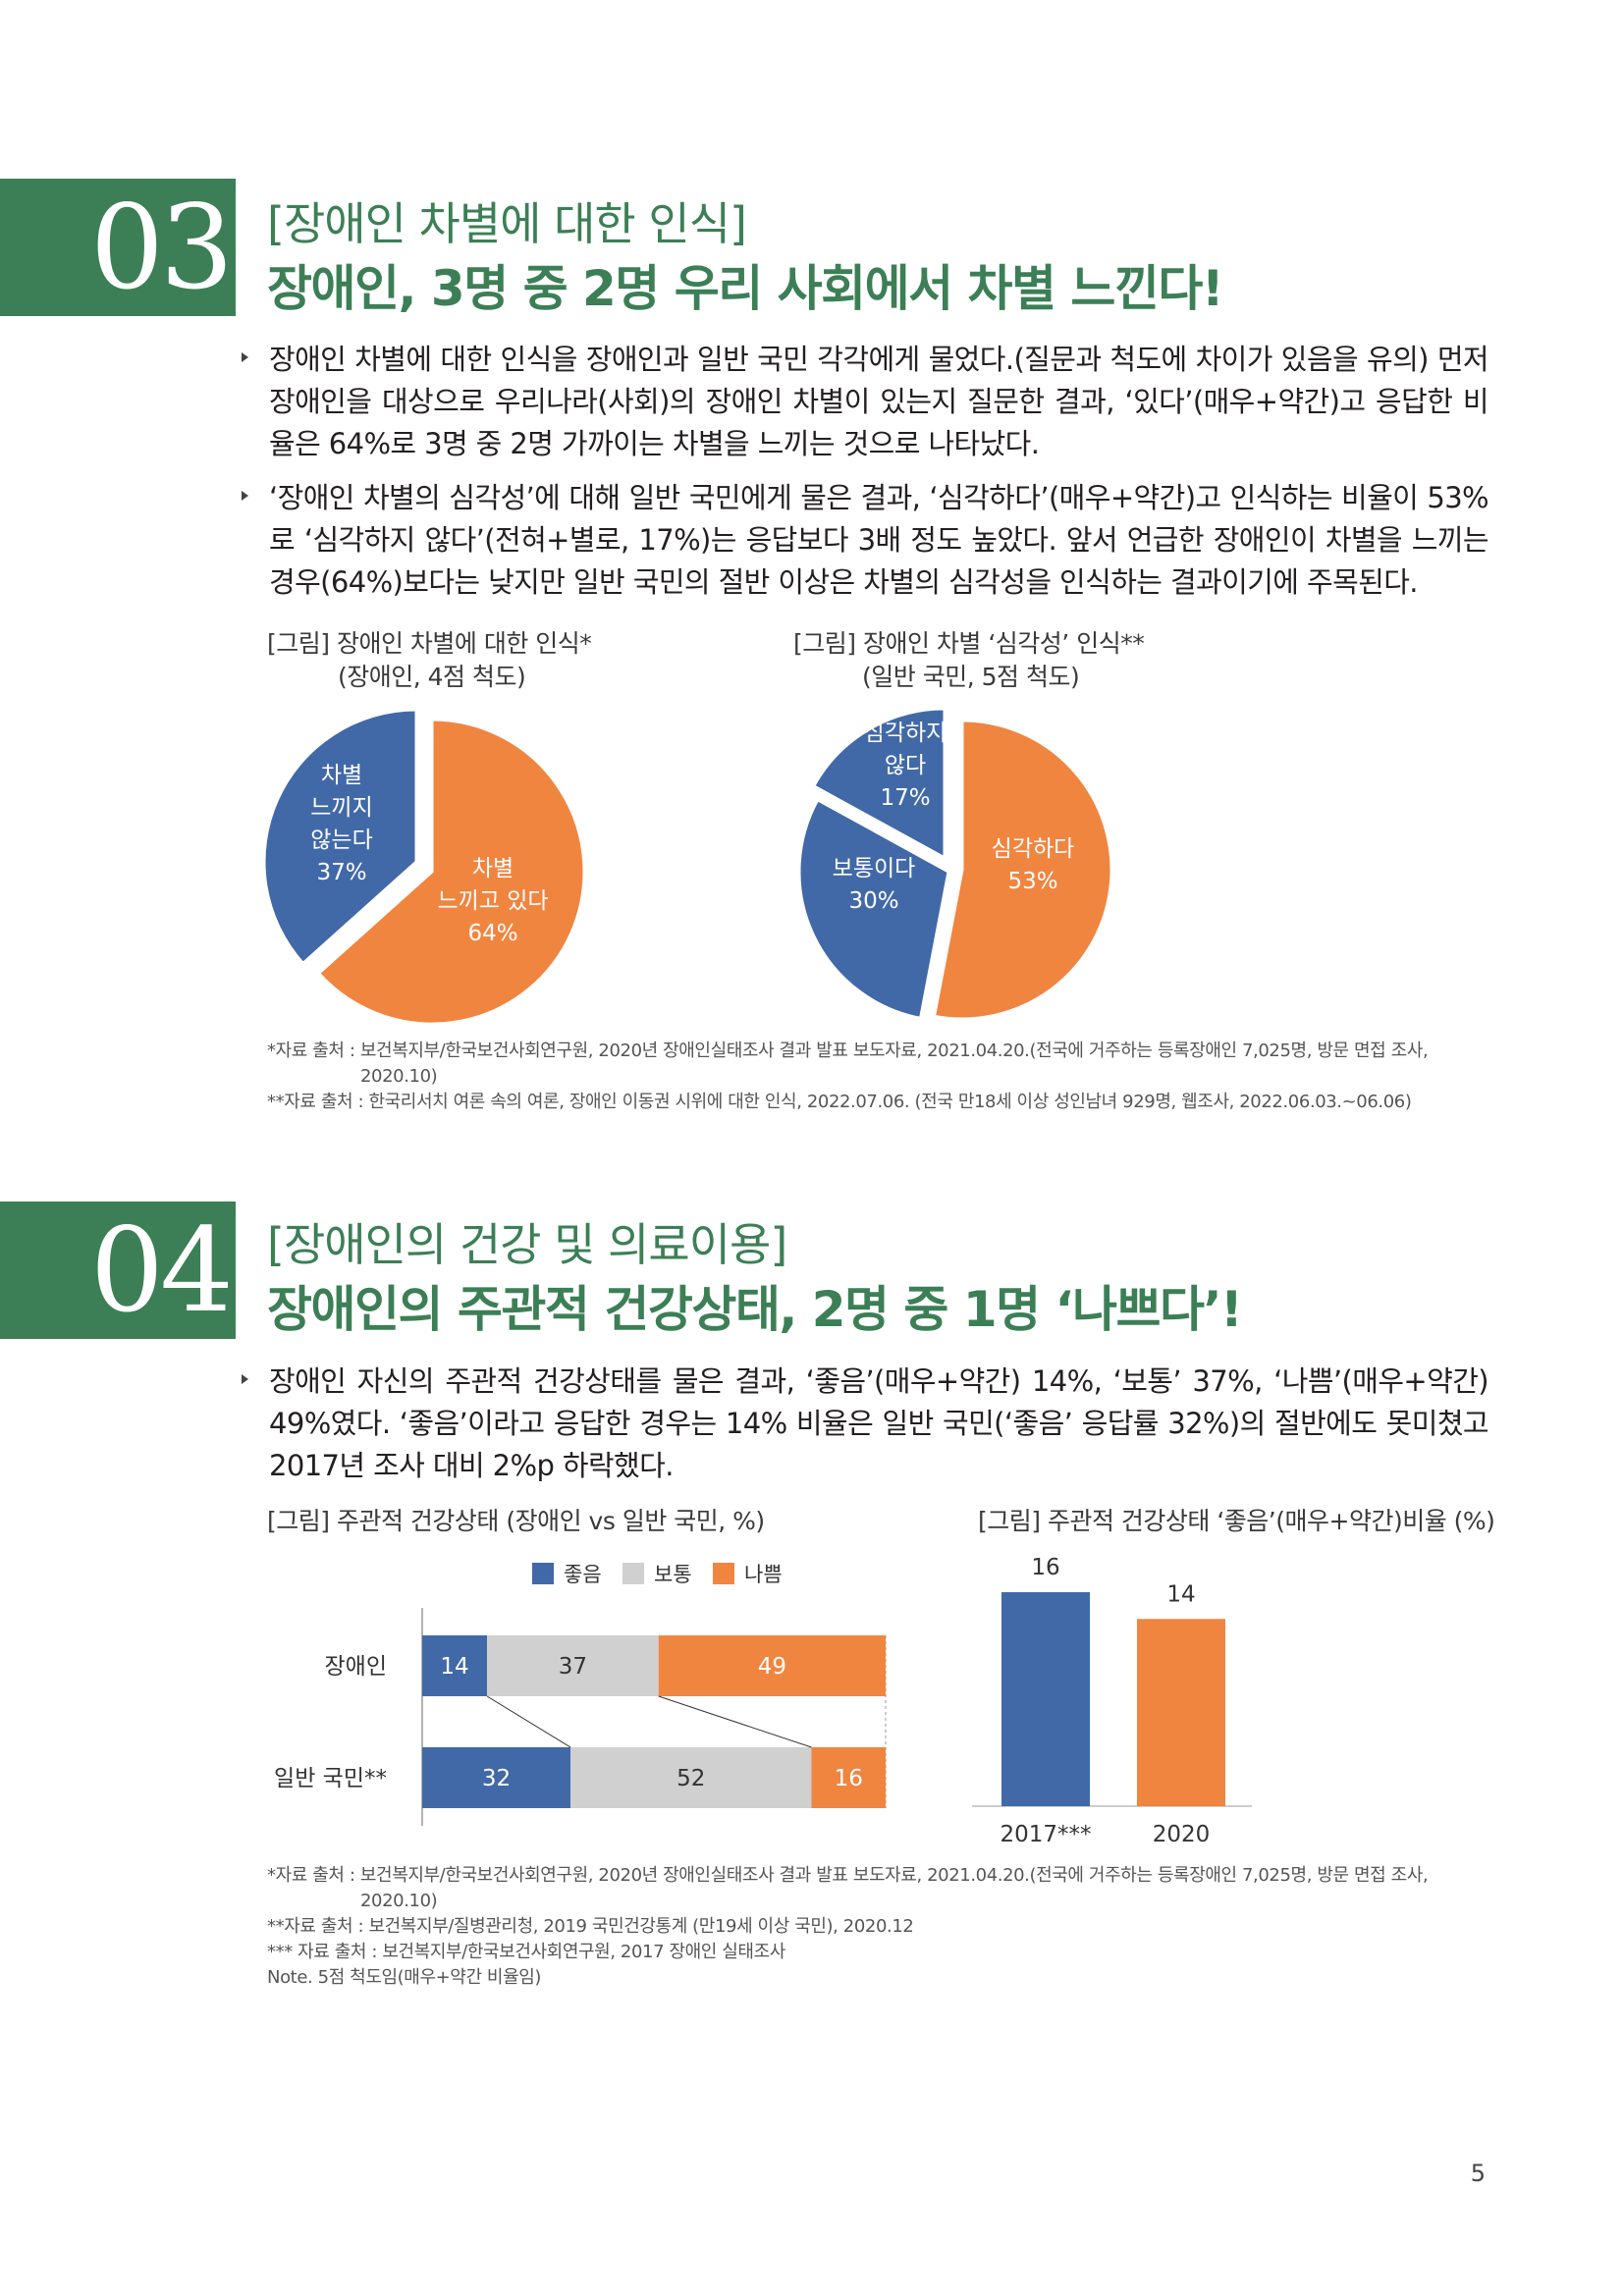 Image resolution: width=1623 pixels, height=2296 pixels. I want to click on bar-value-label: 32, so click(496, 1778).